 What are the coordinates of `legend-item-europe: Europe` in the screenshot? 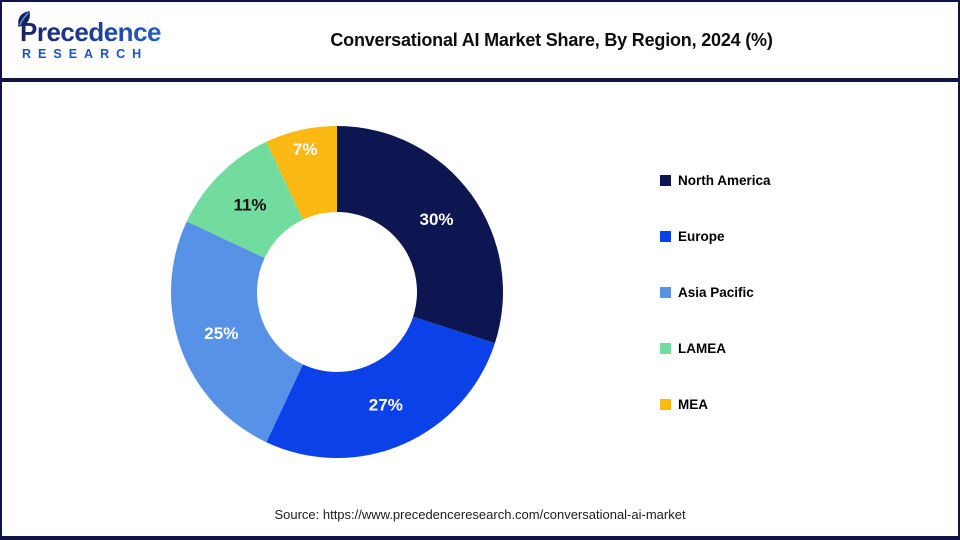 It's located at (715, 236).